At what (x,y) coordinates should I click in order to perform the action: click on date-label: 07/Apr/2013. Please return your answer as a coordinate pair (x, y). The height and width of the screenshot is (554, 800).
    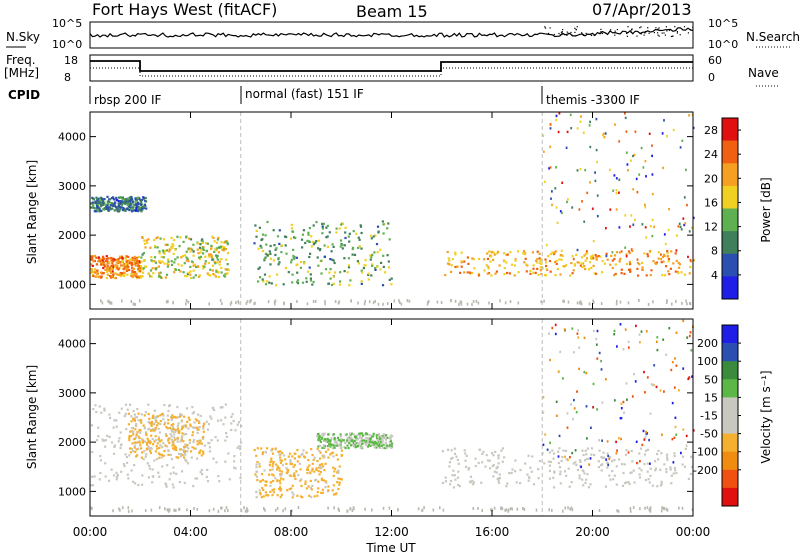
    Looking at the image, I should click on (642, 9).